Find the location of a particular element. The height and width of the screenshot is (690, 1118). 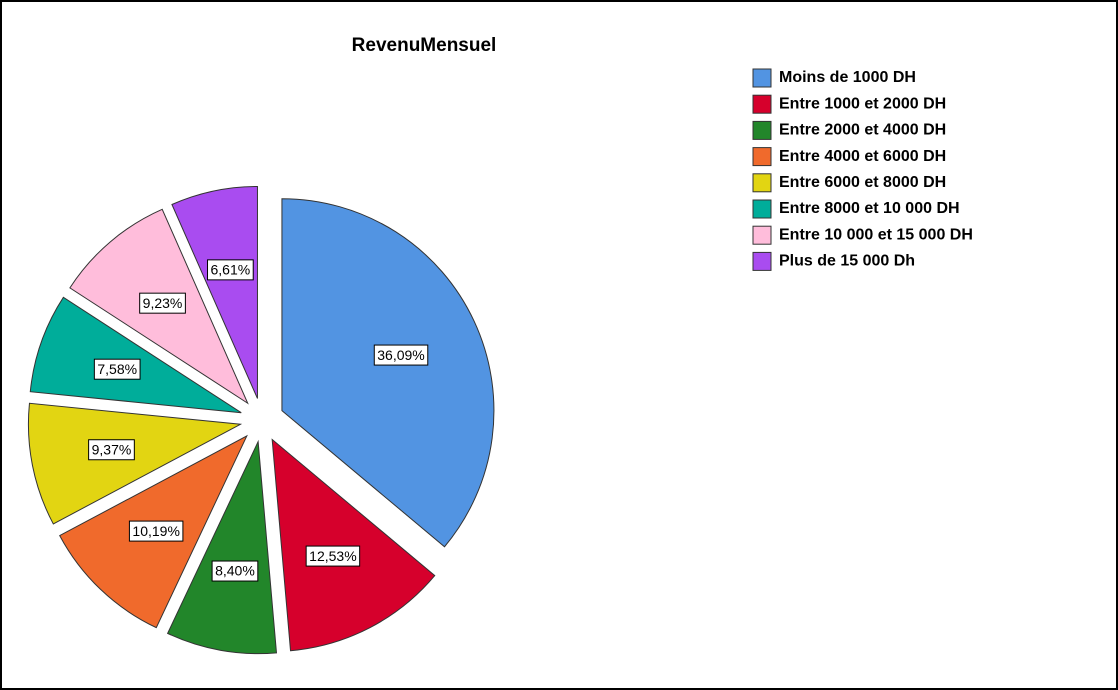

data-label: 10,19% is located at coordinates (155, 531).